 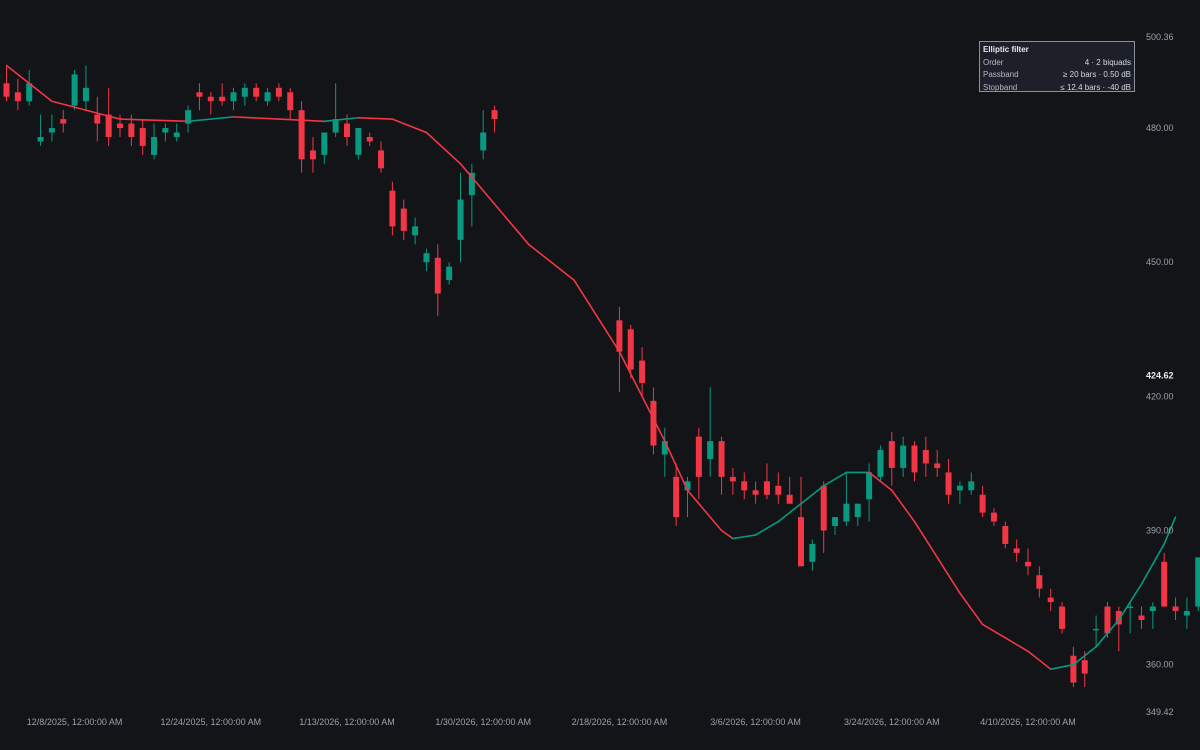 I want to click on legend-value: ≥ 20 bars · 0.50 dB, so click(x=1097, y=75).